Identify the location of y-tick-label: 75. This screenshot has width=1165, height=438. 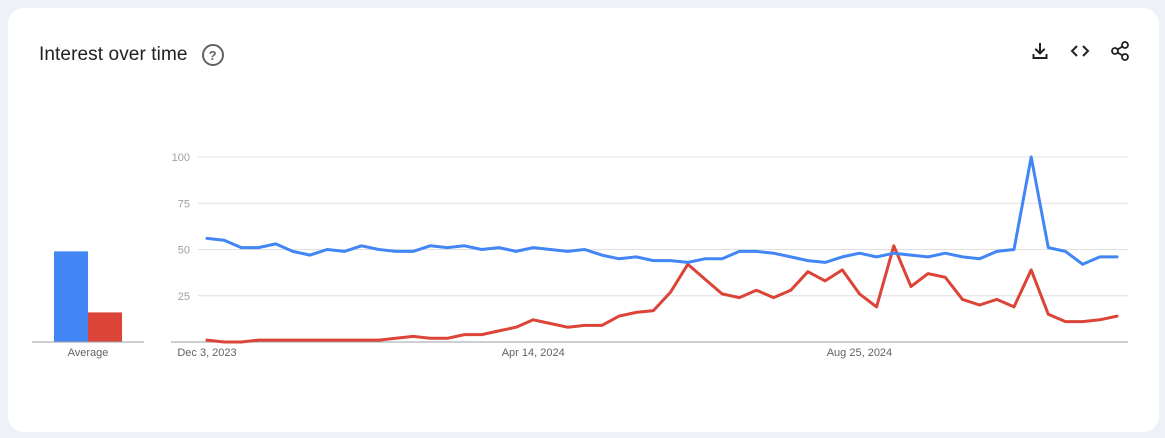
(184, 204).